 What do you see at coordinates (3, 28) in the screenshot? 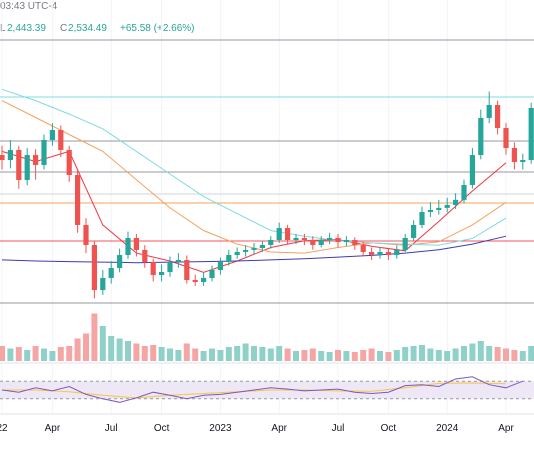
I see `low-label: L` at bounding box center [3, 28].